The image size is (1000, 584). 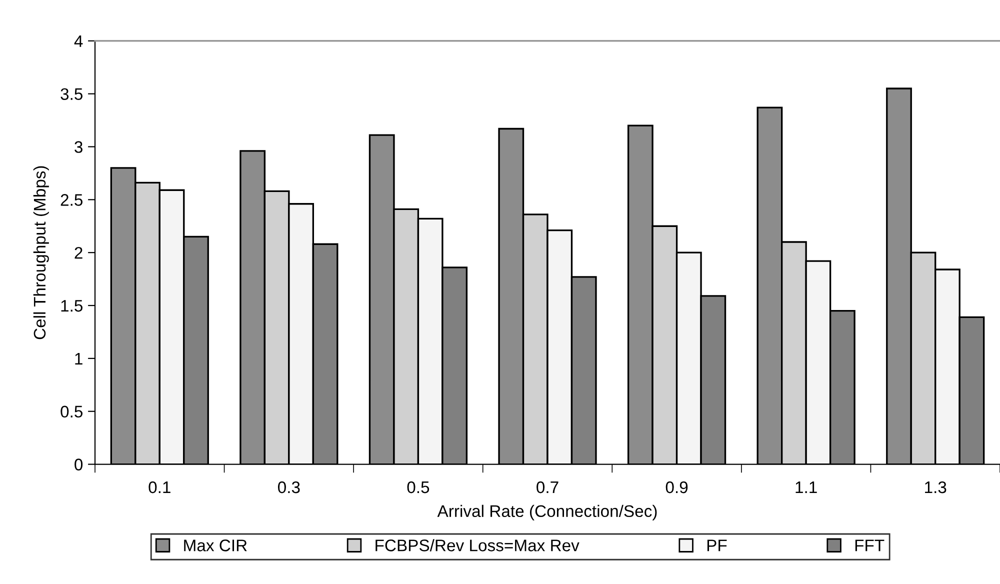 What do you see at coordinates (78, 147) in the screenshot?
I see `y-tick-label: 3` at bounding box center [78, 147].